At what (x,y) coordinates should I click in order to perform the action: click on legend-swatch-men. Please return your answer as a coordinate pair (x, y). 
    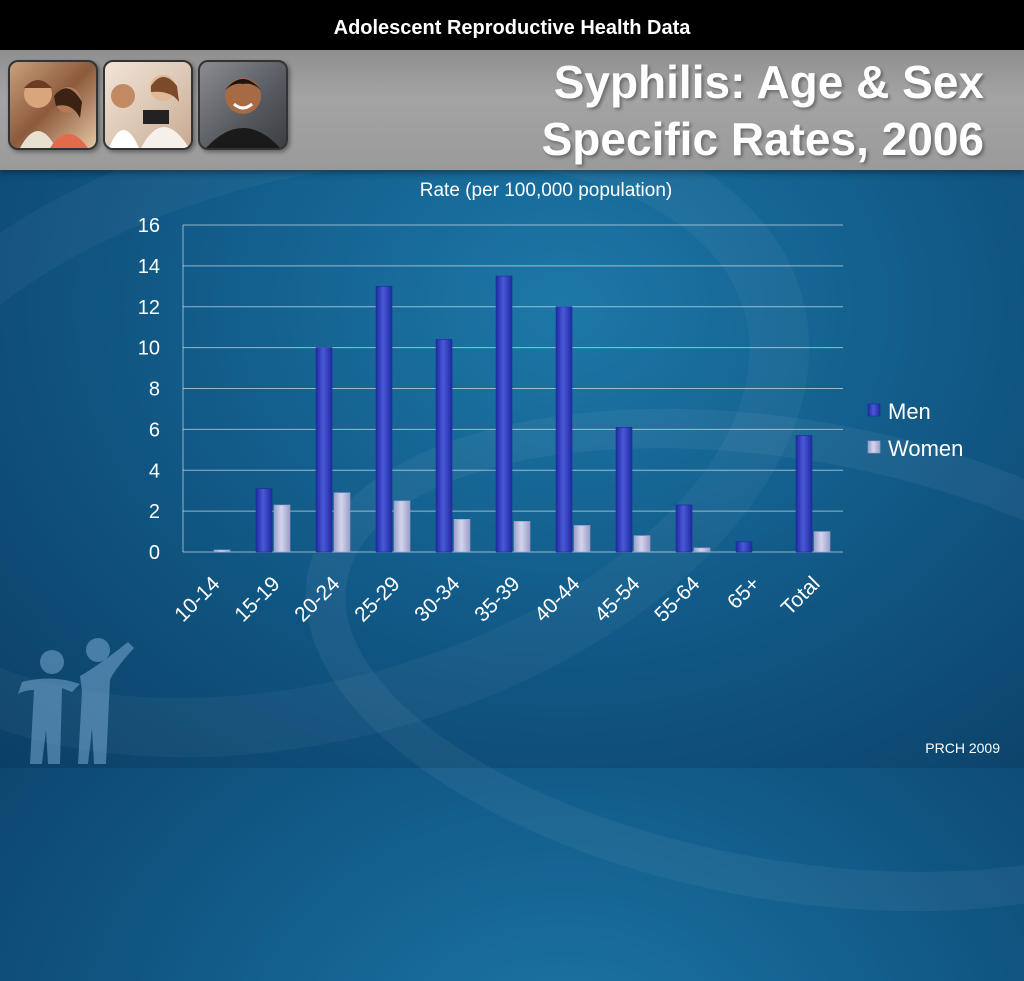
    Looking at the image, I should click on (874, 410).